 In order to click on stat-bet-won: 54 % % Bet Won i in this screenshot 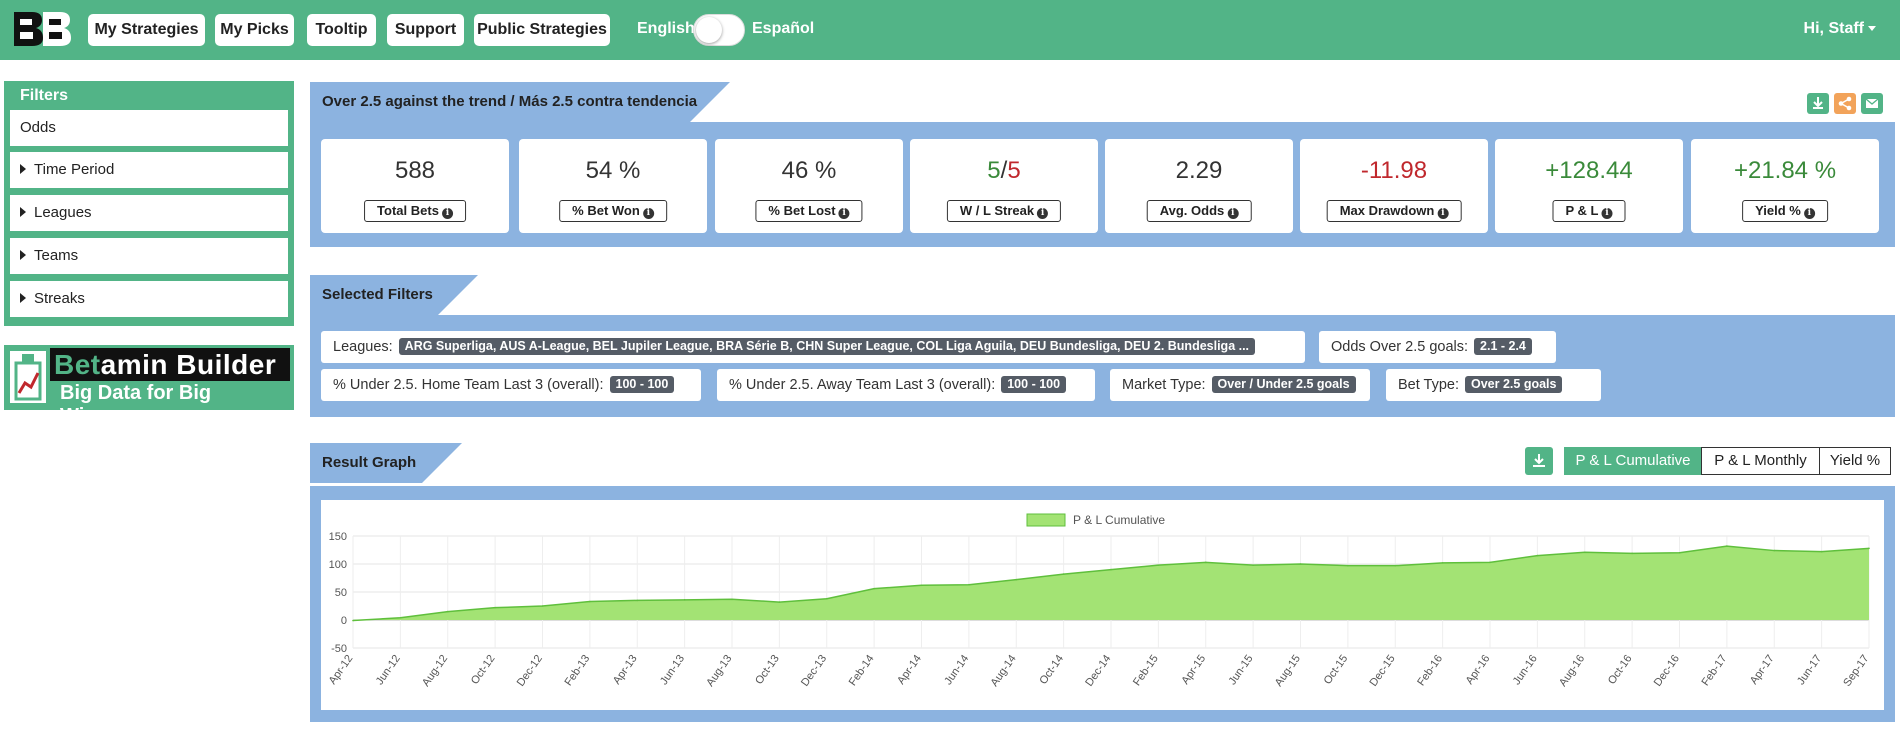, I will do `click(613, 186)`.